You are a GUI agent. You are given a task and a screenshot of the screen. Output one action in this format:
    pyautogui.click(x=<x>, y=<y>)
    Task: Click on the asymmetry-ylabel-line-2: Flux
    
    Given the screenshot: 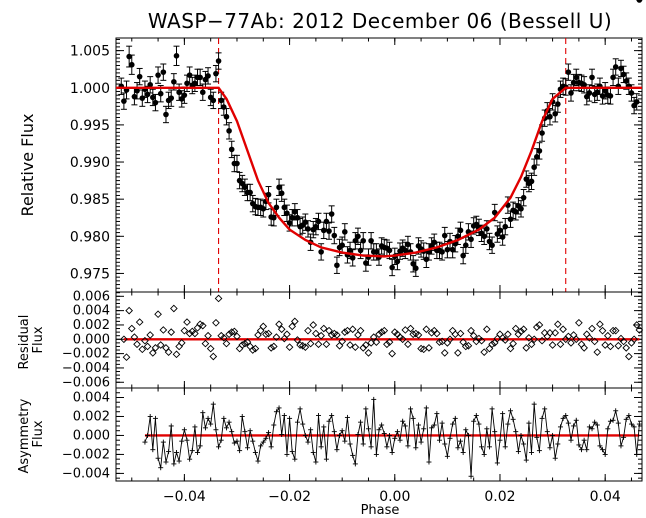 What is the action you would take?
    pyautogui.click(x=38, y=433)
    